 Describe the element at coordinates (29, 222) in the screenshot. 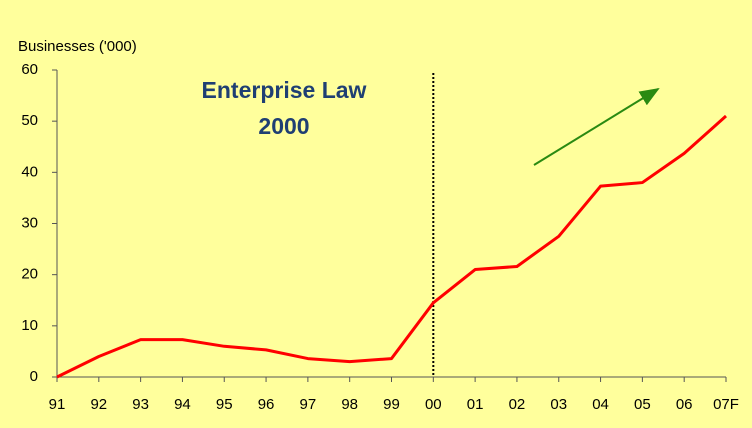

I see `y-tick-label: 30` at that location.